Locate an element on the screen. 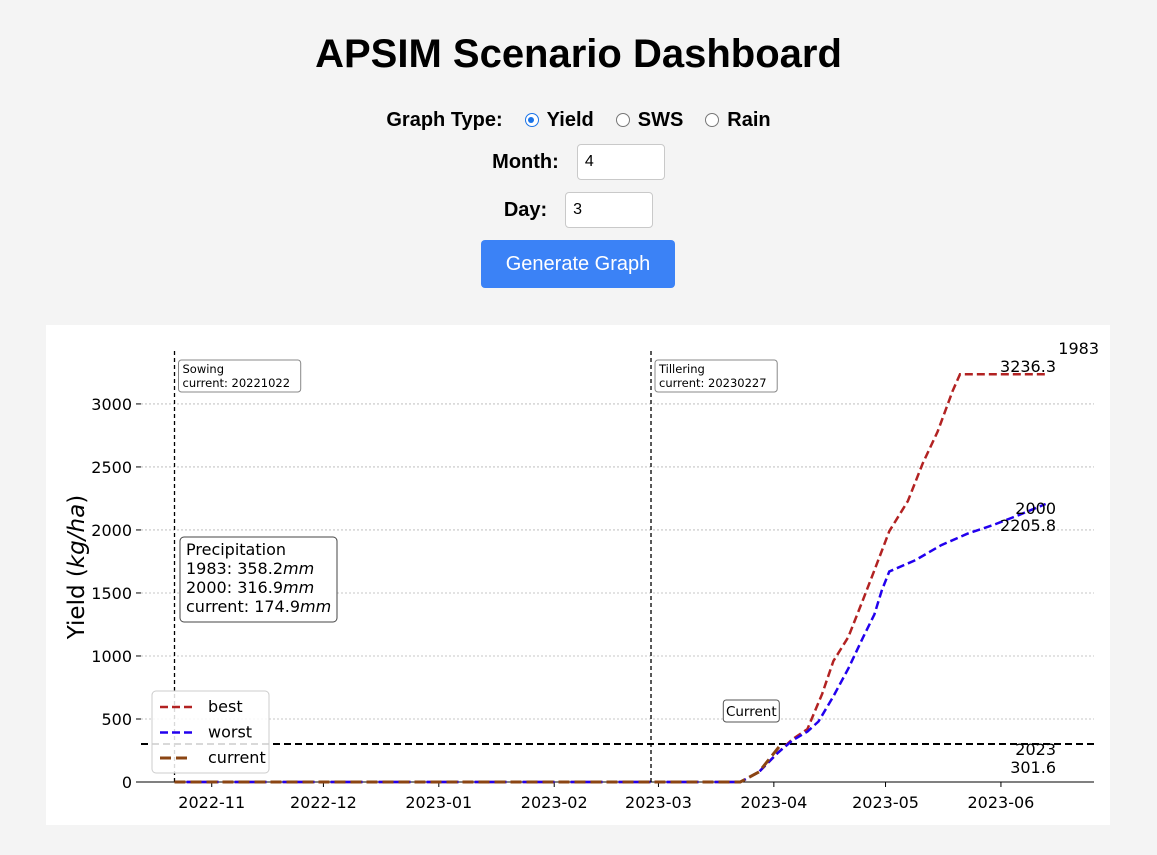 The height and width of the screenshot is (855, 1157). precipitation-frame is located at coordinates (258, 579).